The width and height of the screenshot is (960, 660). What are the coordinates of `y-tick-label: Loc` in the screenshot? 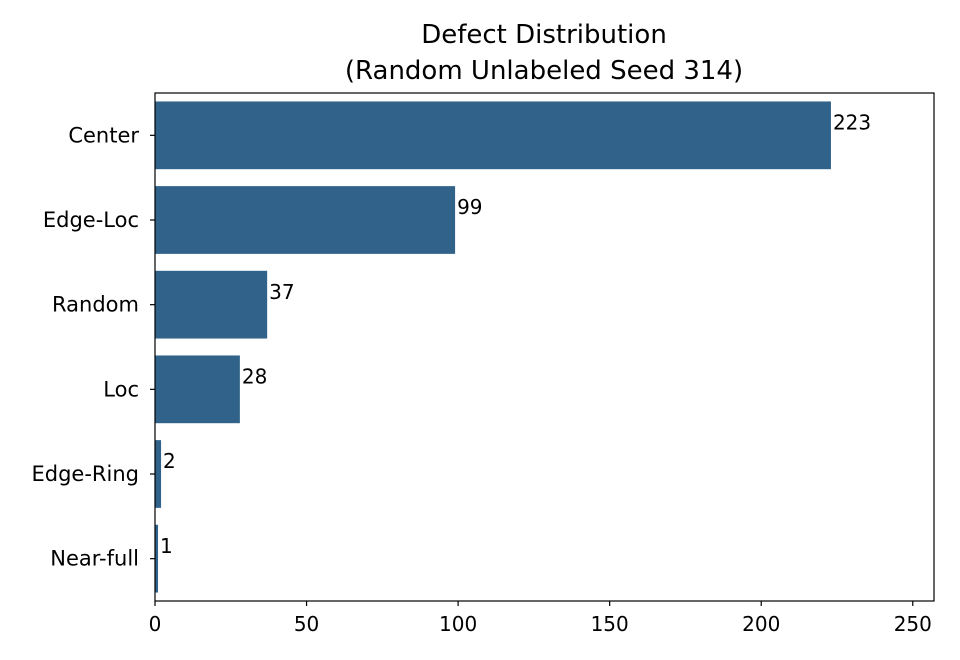 It's located at (121, 389).